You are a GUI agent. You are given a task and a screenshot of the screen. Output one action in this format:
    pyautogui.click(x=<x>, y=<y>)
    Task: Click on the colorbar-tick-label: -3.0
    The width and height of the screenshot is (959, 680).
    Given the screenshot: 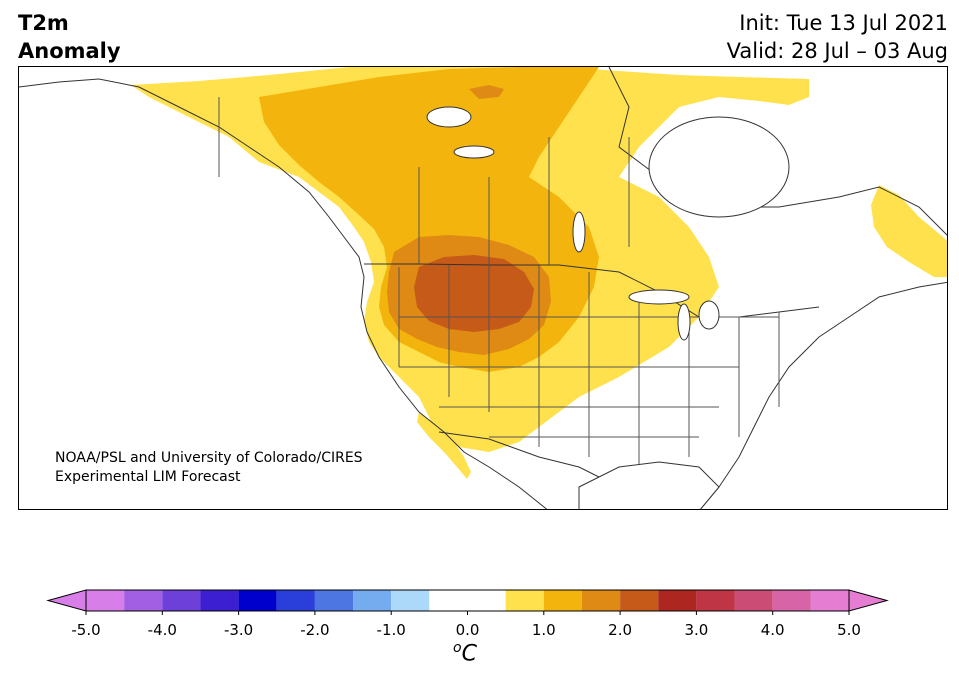 What is the action you would take?
    pyautogui.click(x=238, y=630)
    